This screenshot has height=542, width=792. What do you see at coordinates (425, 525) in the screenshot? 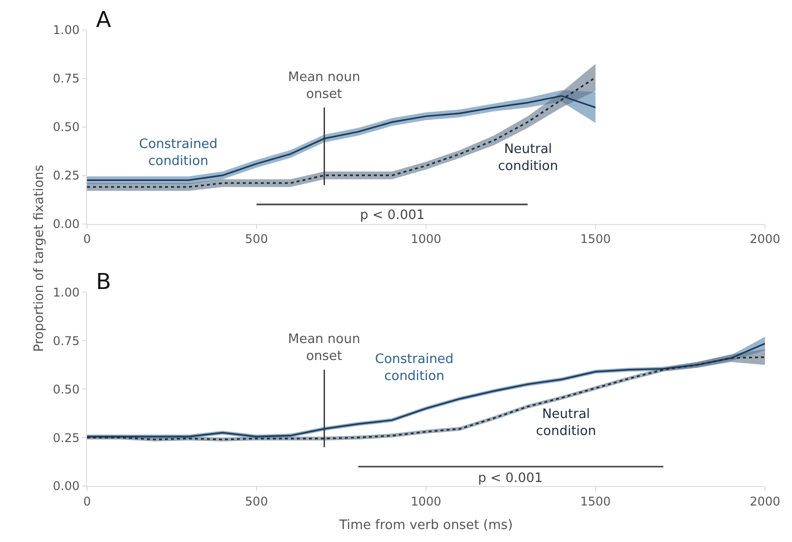
I see `x-axis-title: Time from verb onset (ms)` at bounding box center [425, 525].